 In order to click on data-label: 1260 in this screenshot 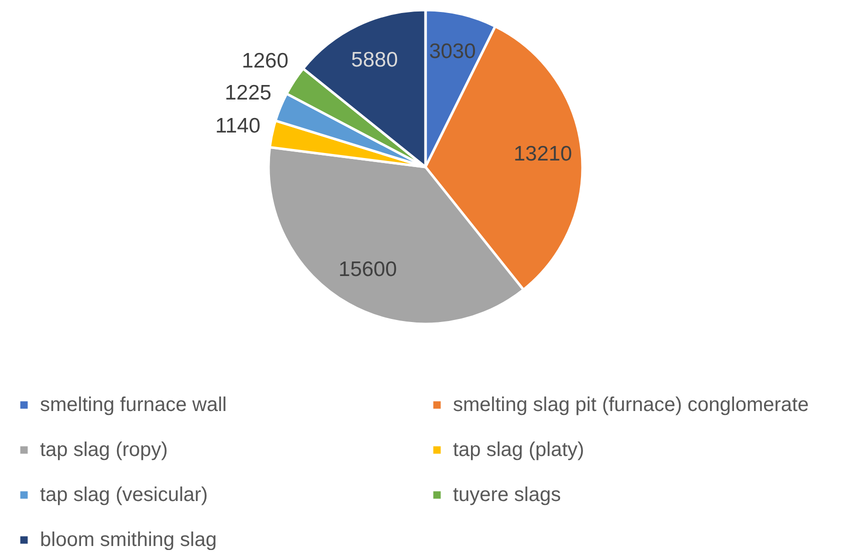, I will do `click(265, 61)`.